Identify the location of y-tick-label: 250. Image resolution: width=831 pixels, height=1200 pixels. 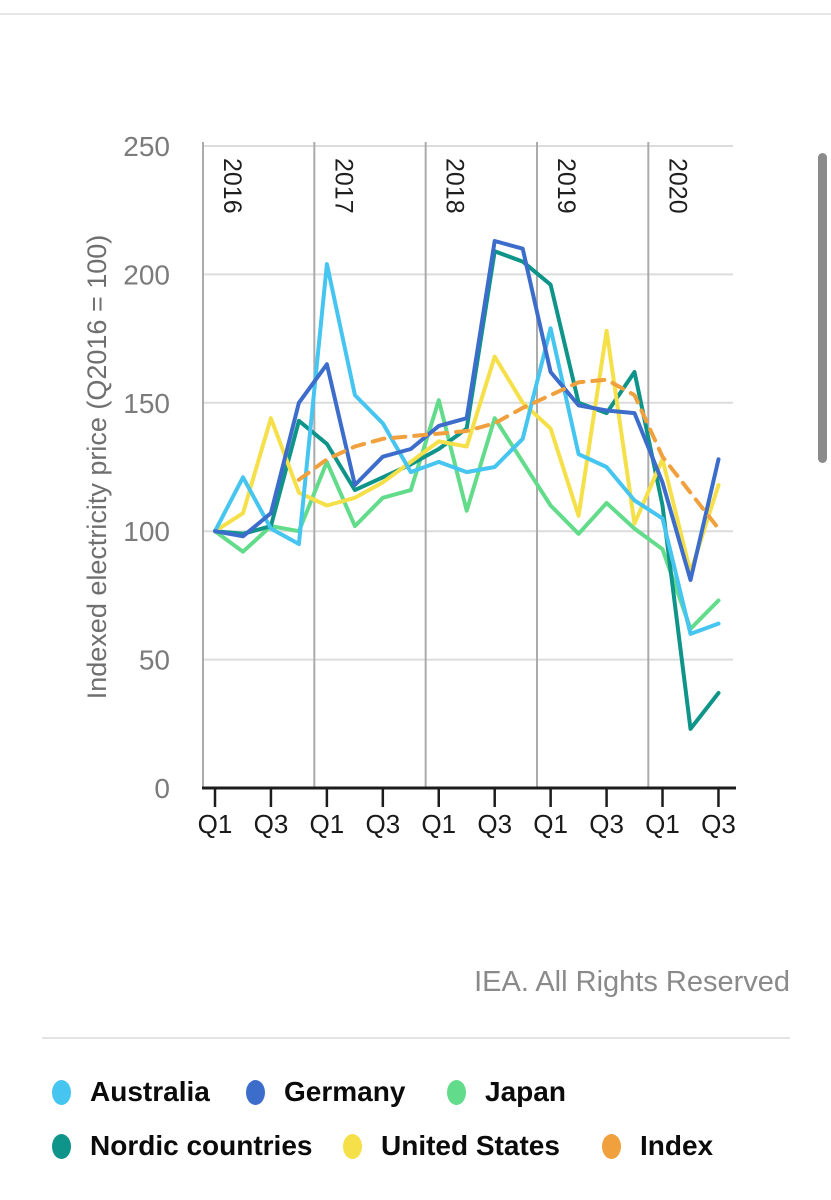
(146, 146).